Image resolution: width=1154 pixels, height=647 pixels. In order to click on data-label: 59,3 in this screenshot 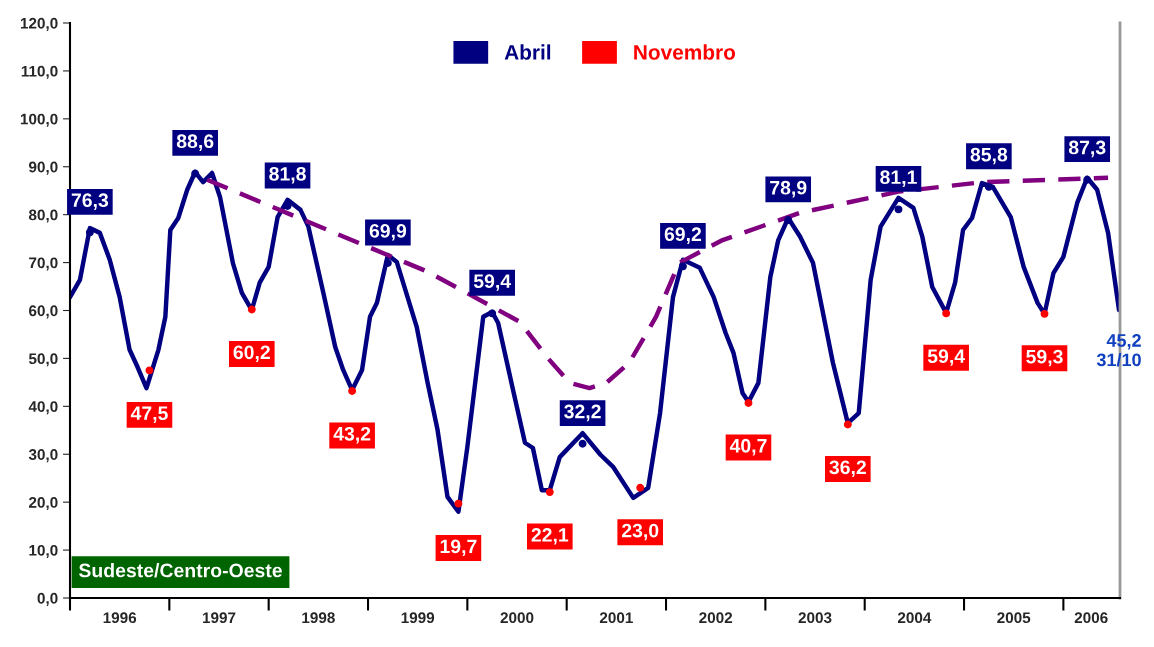, I will do `click(1044, 358)`.